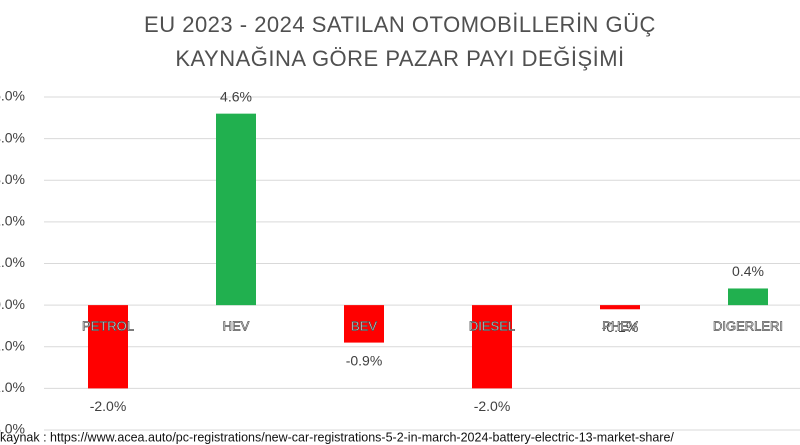  What do you see at coordinates (236, 96) in the screenshot?
I see `data-label: 4.6%` at bounding box center [236, 96].